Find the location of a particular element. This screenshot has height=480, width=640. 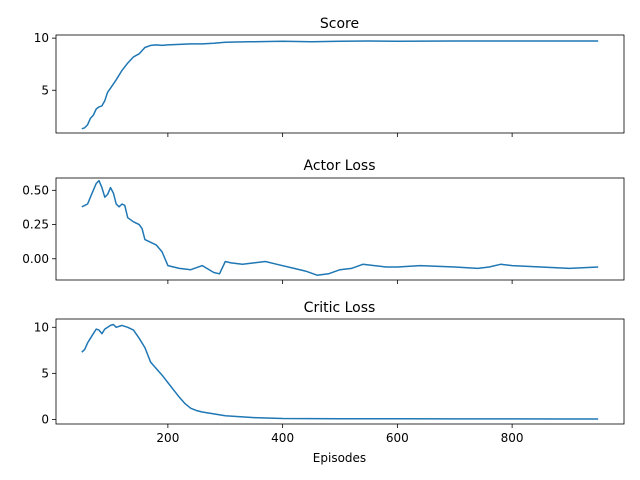

x-axis-label: Episodes is located at coordinates (339, 458).